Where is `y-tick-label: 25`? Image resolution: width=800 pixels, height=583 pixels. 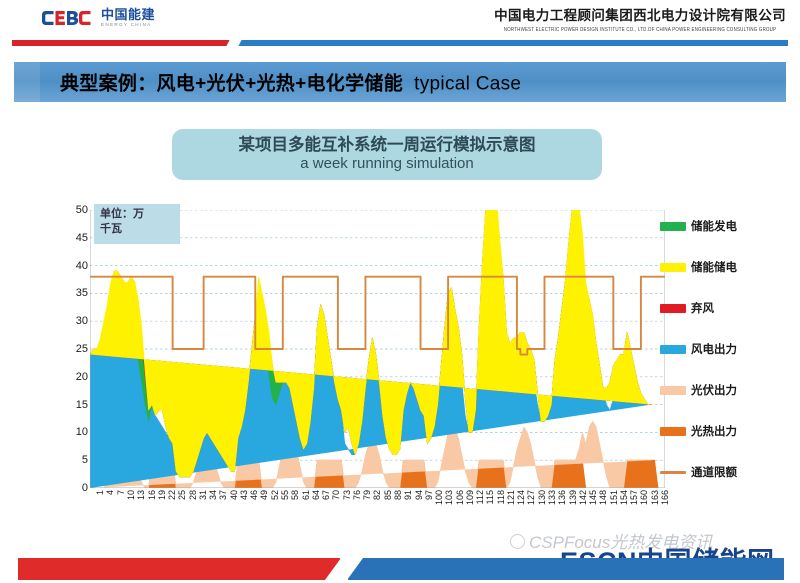 y-tick-label: 25 is located at coordinates (81, 349).